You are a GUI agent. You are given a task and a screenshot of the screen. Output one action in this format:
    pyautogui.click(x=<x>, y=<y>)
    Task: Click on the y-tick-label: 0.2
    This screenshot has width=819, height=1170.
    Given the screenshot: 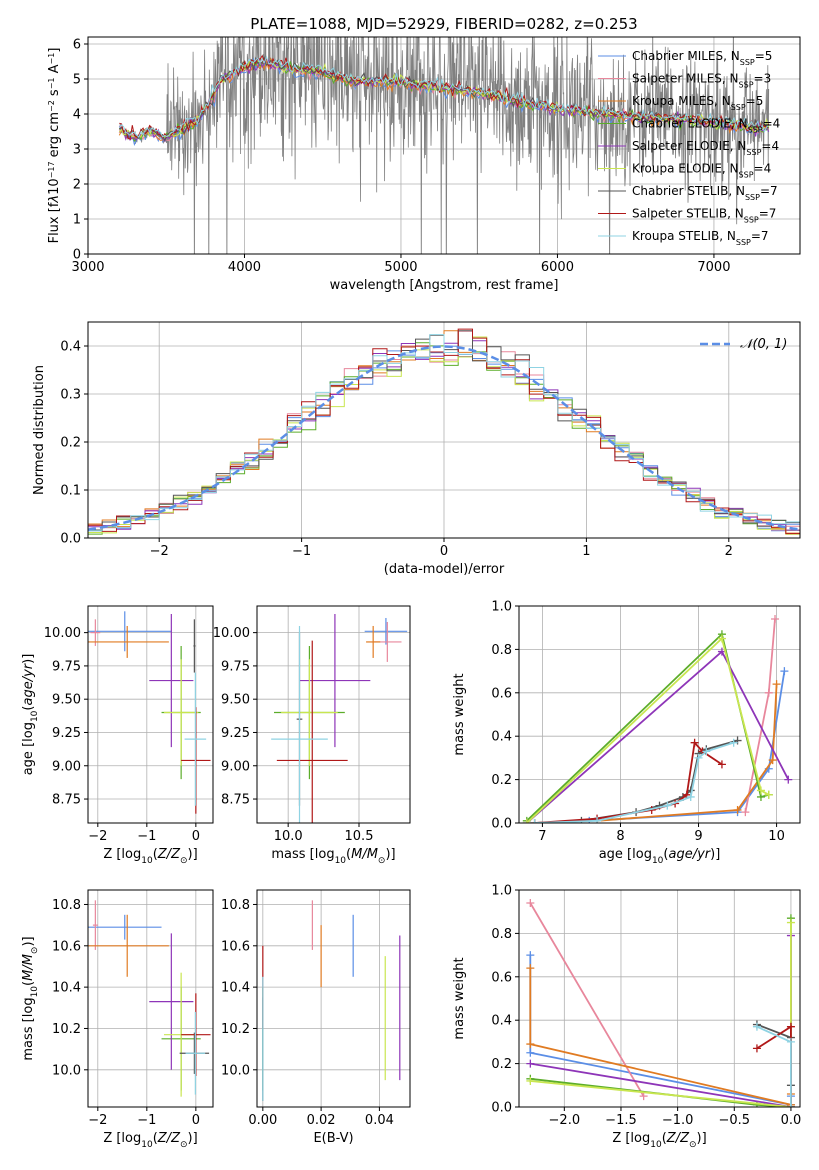 What is the action you would take?
    pyautogui.click(x=70, y=443)
    